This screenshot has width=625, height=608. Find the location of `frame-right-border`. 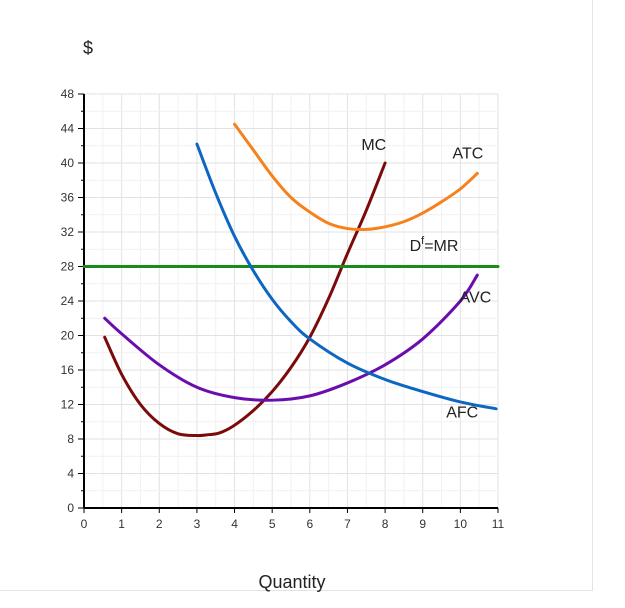

frame-right-border is located at coordinates (592, 295).